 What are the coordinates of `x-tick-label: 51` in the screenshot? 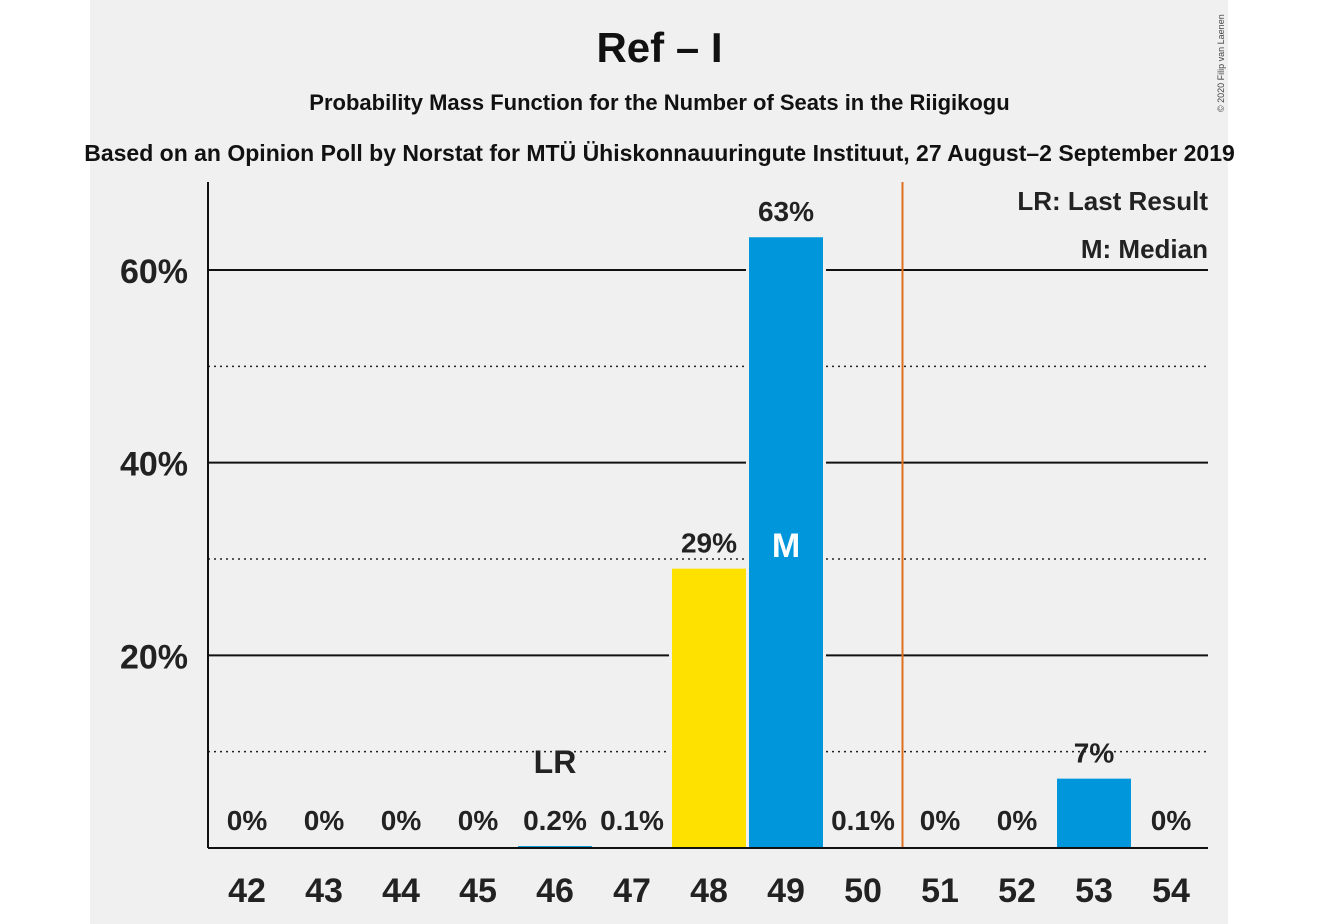 It's located at (940, 891).